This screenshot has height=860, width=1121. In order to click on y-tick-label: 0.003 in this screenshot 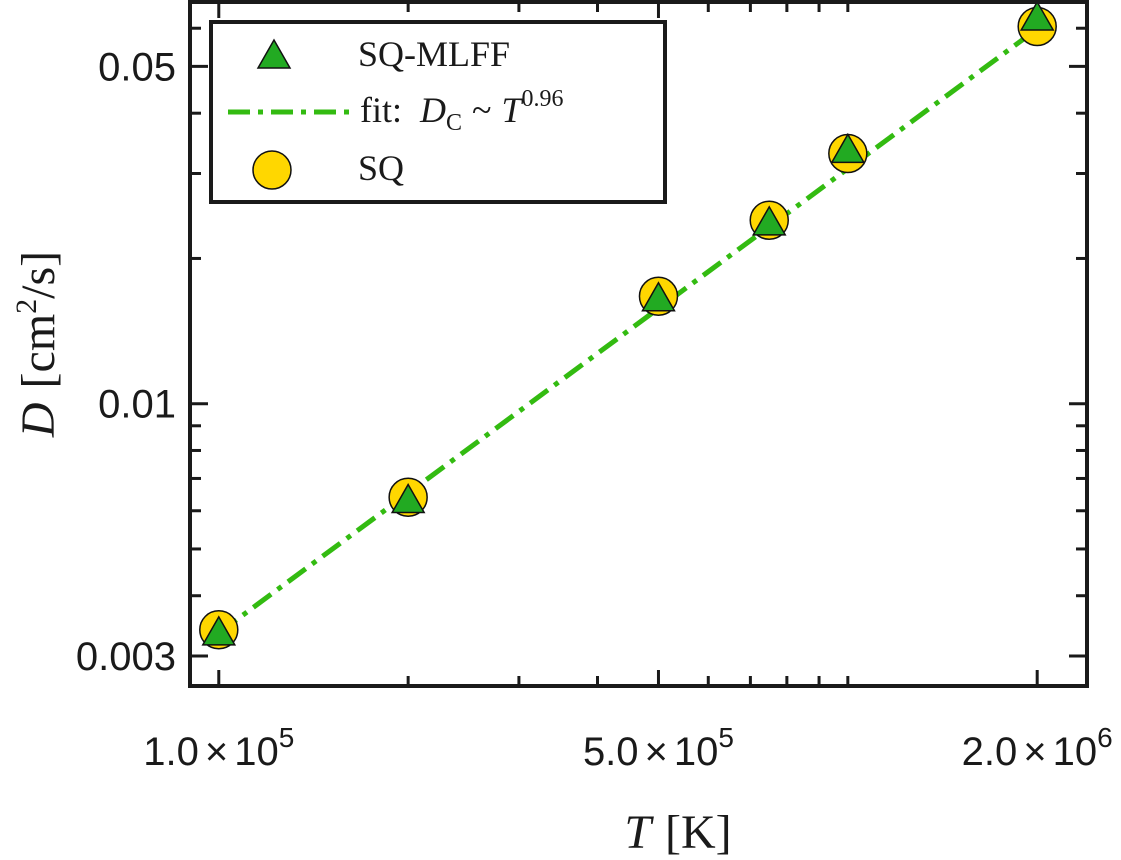, I will do `click(126, 657)`.